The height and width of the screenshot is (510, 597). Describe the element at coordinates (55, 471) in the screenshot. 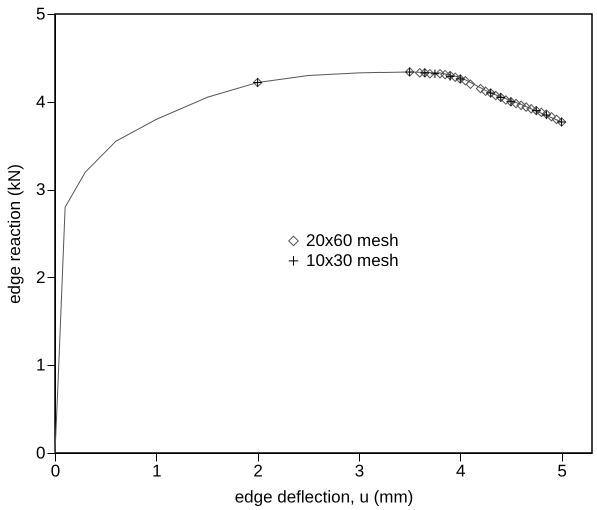

I see `x-tick-label: 0` at that location.